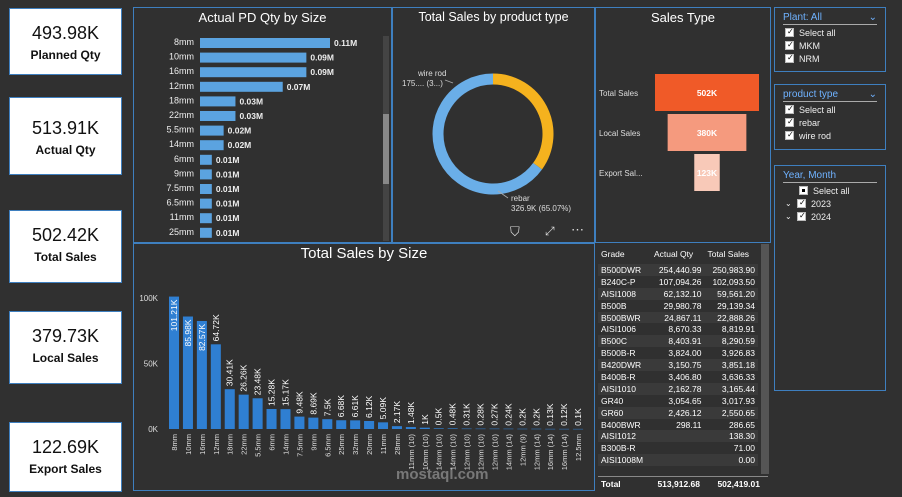 The image size is (902, 497). I want to click on table-row: B500B-R 3,824.00 3,926.83, so click(678, 353).